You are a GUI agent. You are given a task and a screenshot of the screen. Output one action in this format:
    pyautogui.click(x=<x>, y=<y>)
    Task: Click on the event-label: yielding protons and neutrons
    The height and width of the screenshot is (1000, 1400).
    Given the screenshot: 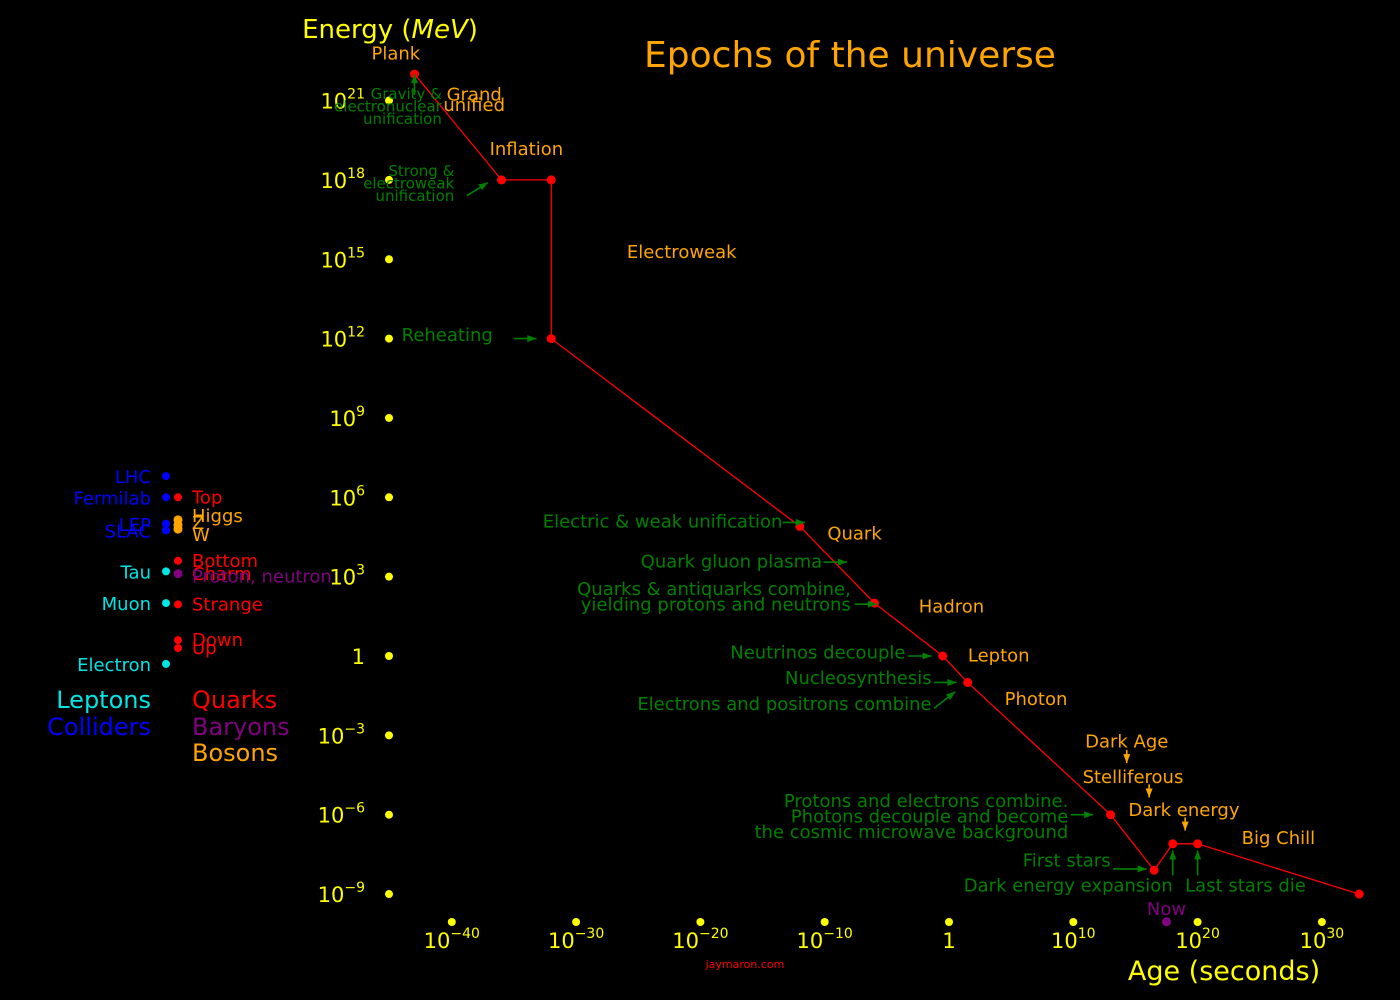 What is the action you would take?
    pyautogui.click(x=716, y=605)
    